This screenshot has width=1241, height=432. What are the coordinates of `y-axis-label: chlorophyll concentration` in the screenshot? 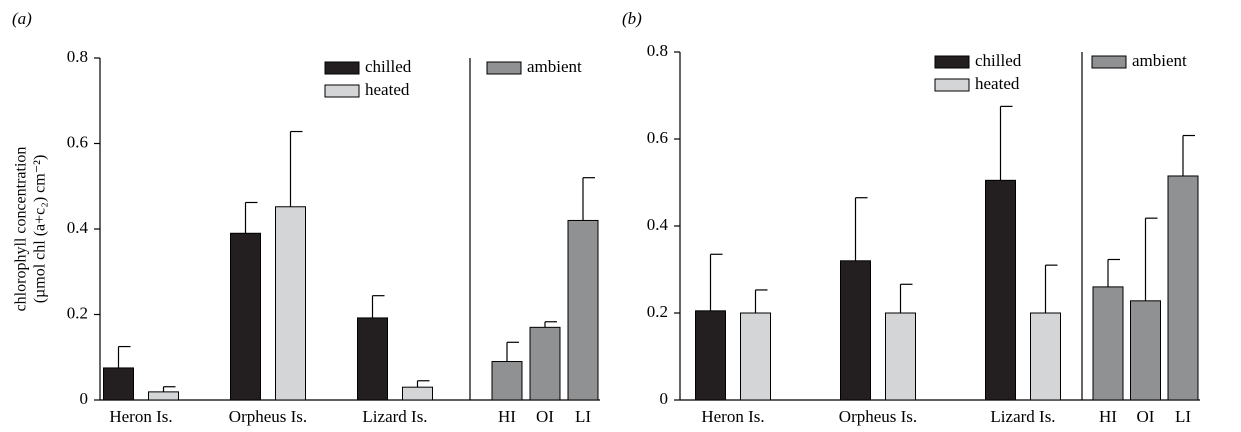 It's located at (21, 229).